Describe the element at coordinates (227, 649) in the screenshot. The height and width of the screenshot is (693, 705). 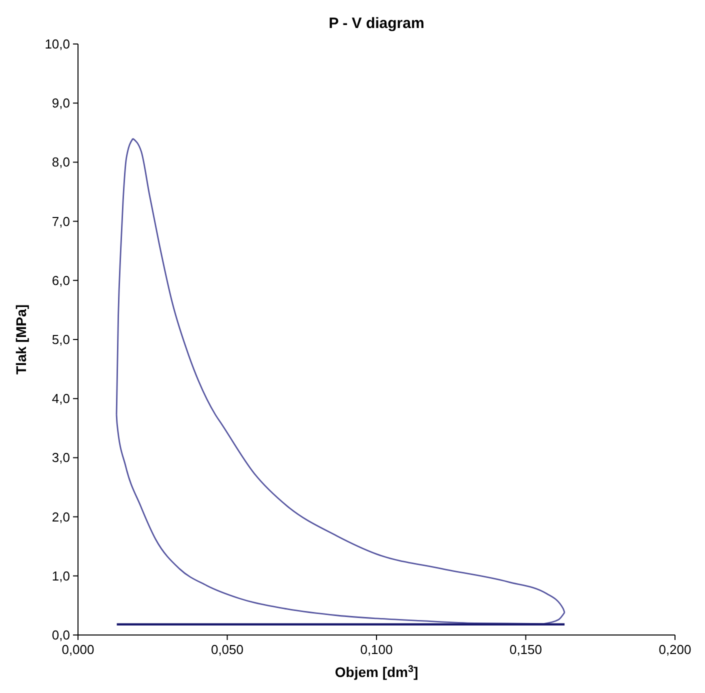
I see `x-tick-label: 0,050` at that location.